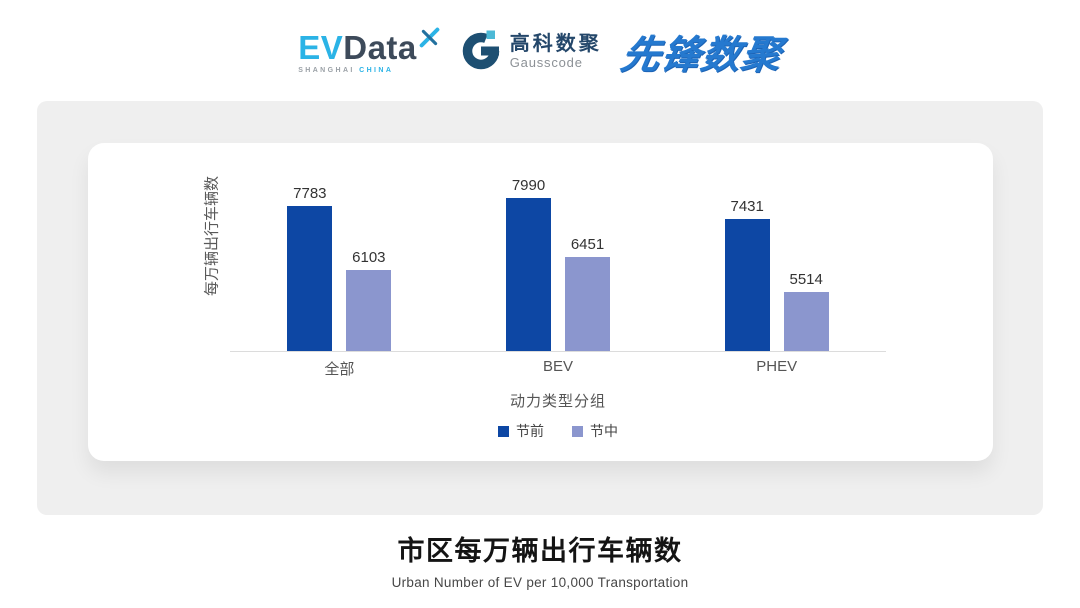  I want to click on category-label-BEV: BEV, so click(558, 366).